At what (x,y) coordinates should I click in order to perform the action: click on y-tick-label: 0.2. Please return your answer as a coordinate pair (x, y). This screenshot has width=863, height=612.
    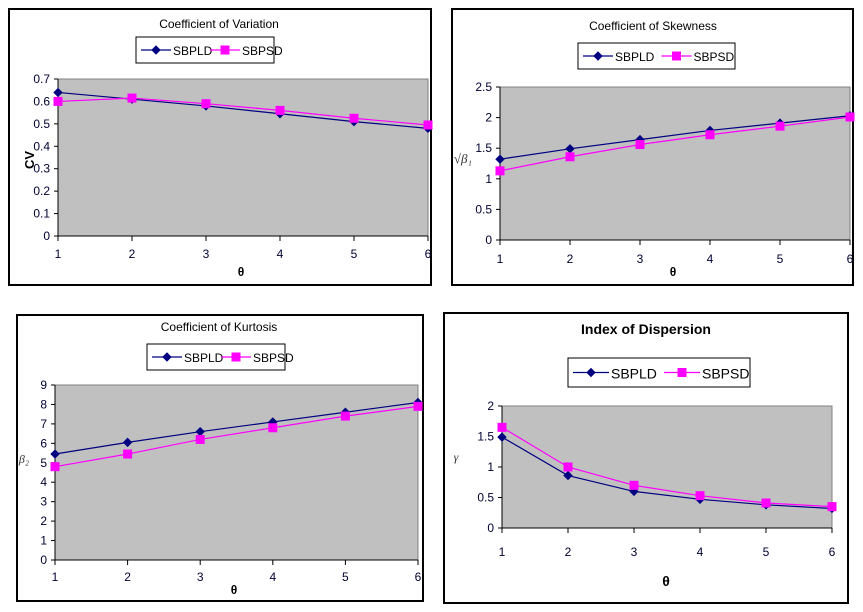
    Looking at the image, I should click on (41, 191).